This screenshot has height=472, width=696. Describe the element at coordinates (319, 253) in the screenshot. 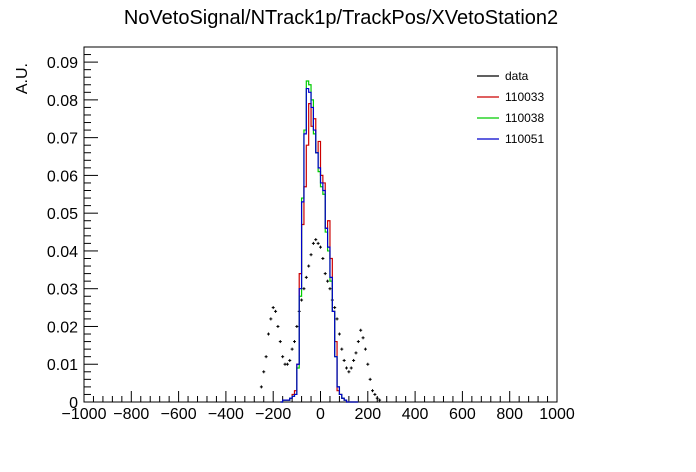

I see `series-110033-line` at that location.